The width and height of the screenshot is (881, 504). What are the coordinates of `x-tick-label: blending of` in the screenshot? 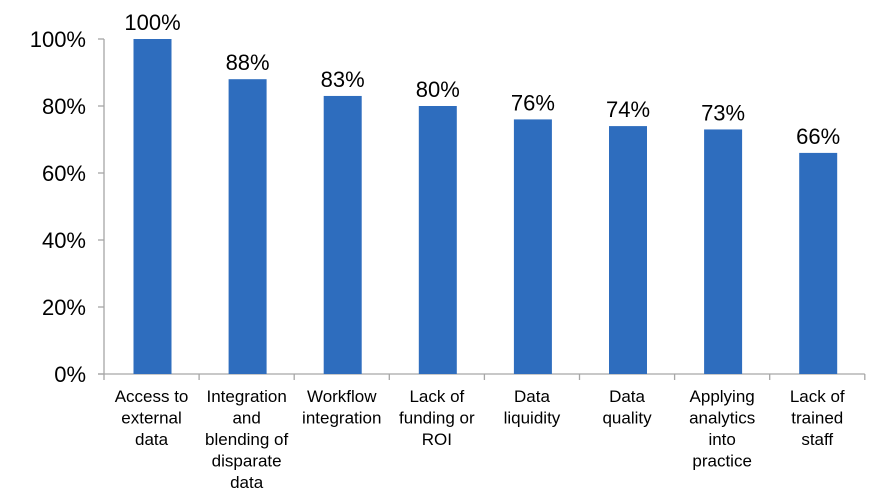 It's located at (246, 439).